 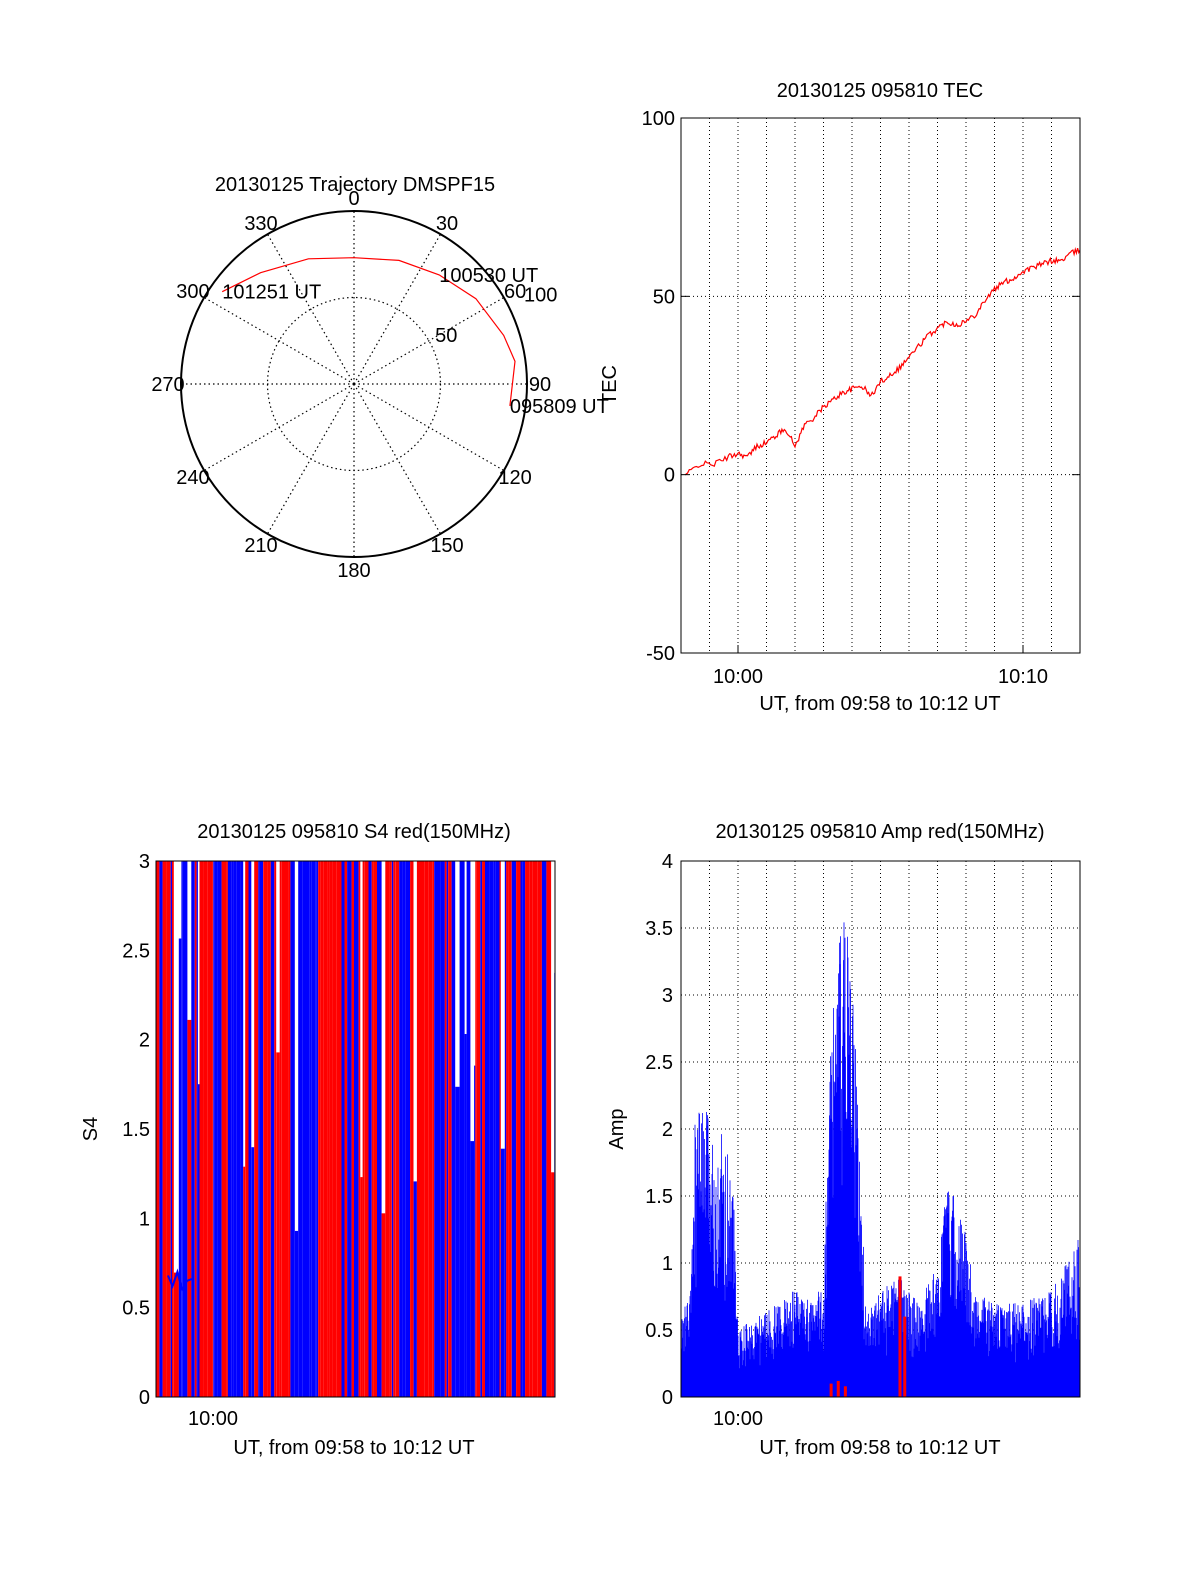 What do you see at coordinates (659, 1063) in the screenshot?
I see `amp-ytick-label: 2.5` at bounding box center [659, 1063].